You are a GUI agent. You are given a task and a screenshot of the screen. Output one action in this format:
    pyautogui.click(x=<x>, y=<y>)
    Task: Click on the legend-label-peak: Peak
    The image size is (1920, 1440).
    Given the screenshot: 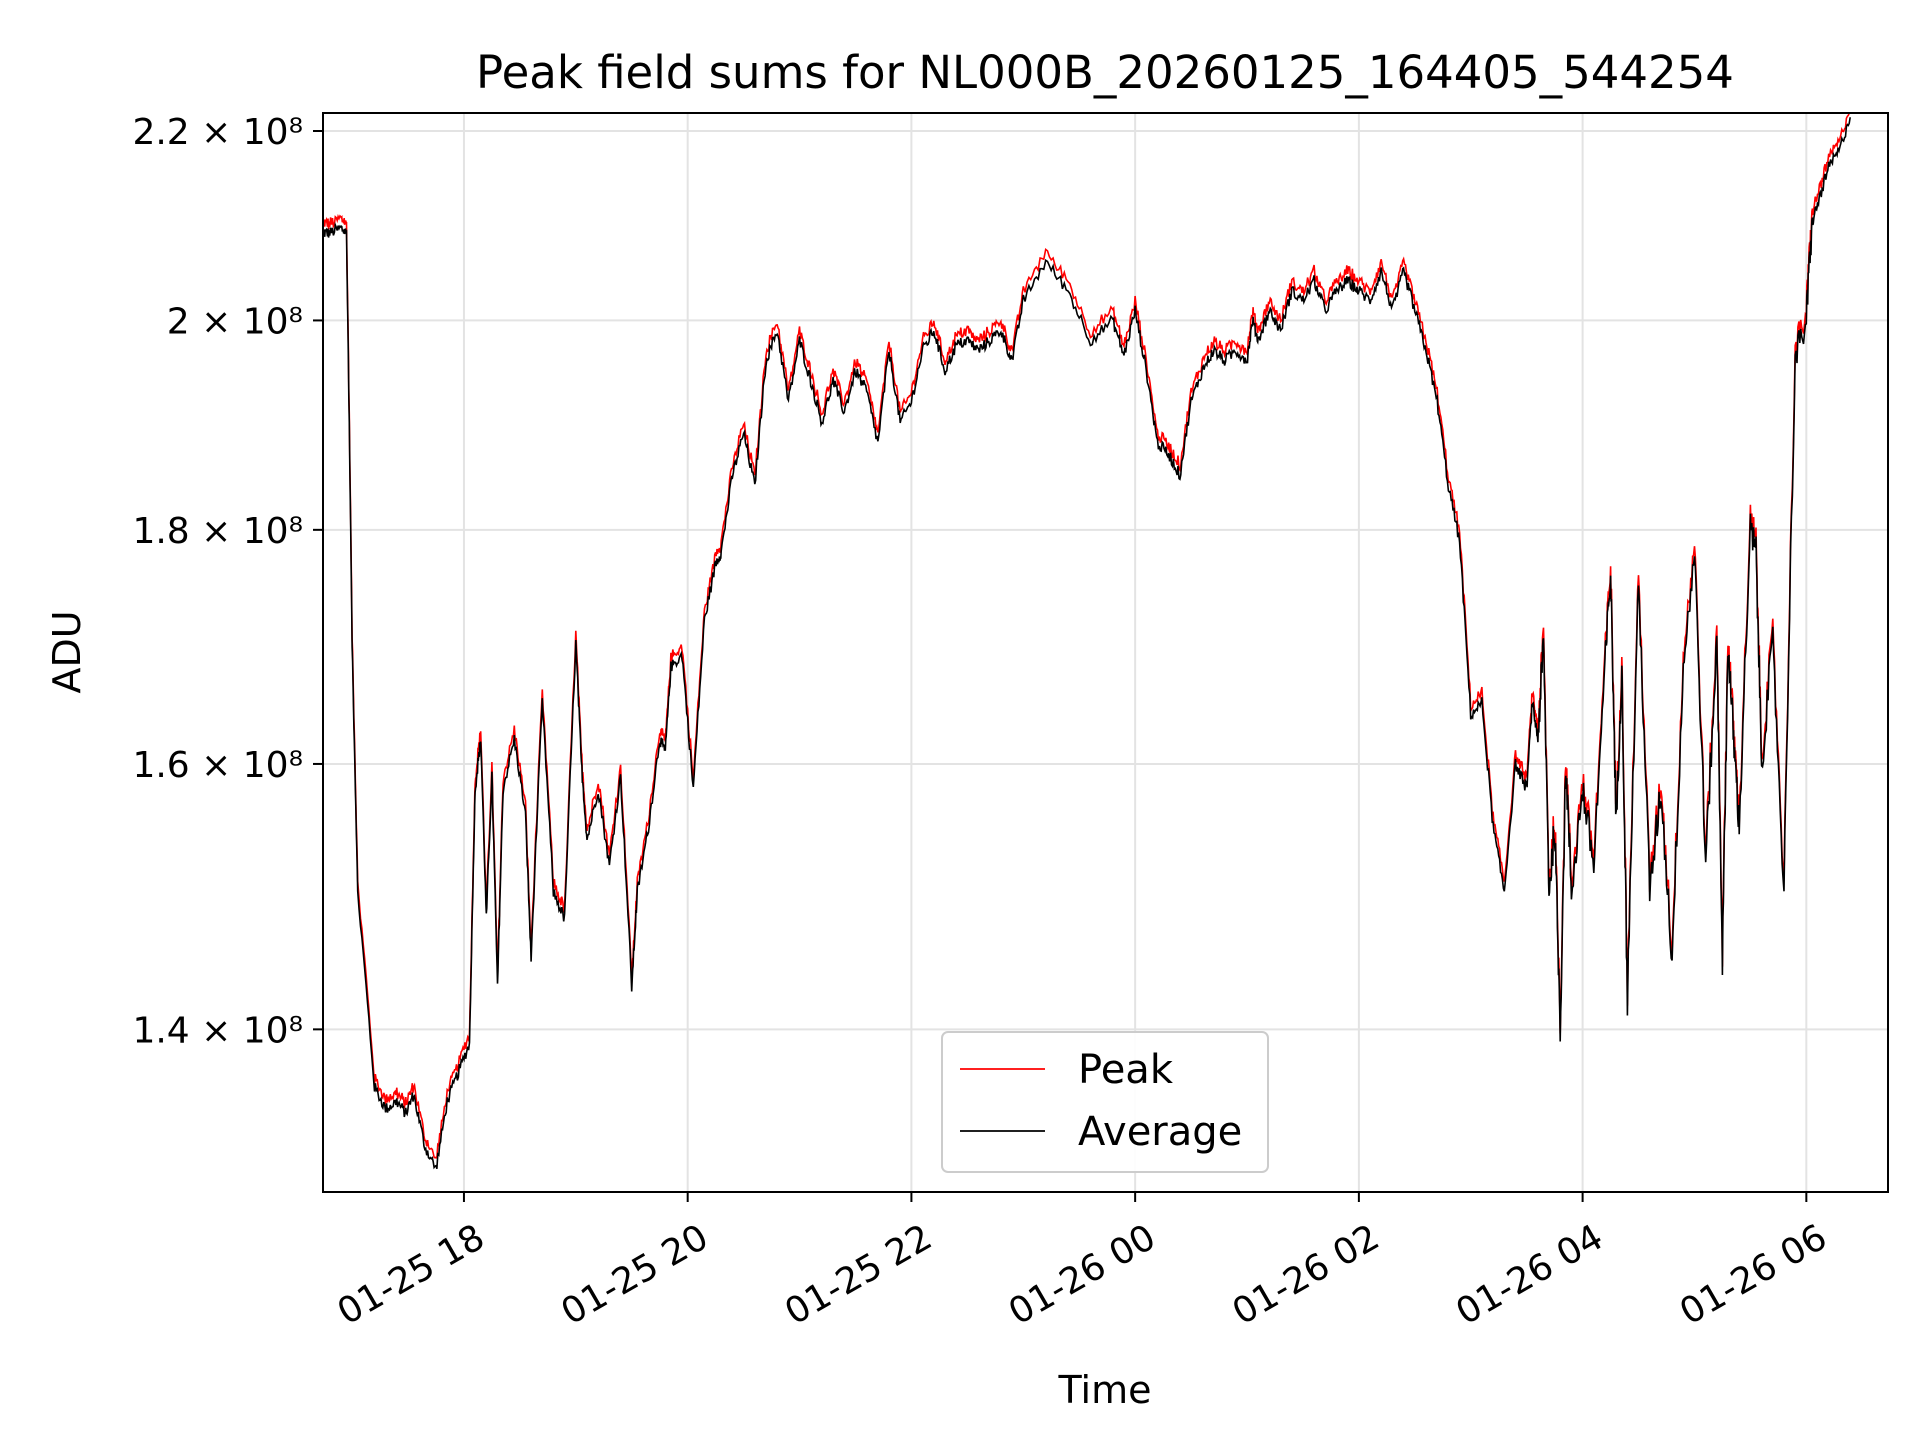 What is the action you would take?
    pyautogui.click(x=1126, y=1070)
    